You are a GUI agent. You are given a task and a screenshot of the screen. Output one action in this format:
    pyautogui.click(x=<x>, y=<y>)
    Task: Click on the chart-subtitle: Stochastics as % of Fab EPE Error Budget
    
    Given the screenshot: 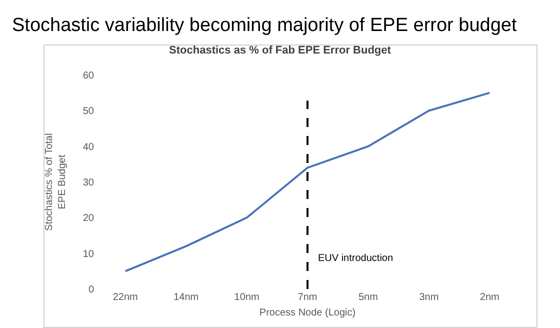 What is the action you would take?
    pyautogui.click(x=280, y=50)
    